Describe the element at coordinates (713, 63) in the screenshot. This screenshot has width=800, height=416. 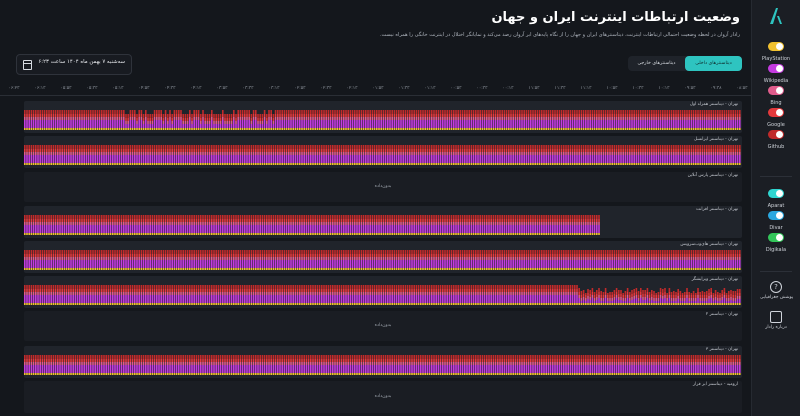
I see `tab-domestic-datacenters: دیتاسنترهای داخلی` at that location.